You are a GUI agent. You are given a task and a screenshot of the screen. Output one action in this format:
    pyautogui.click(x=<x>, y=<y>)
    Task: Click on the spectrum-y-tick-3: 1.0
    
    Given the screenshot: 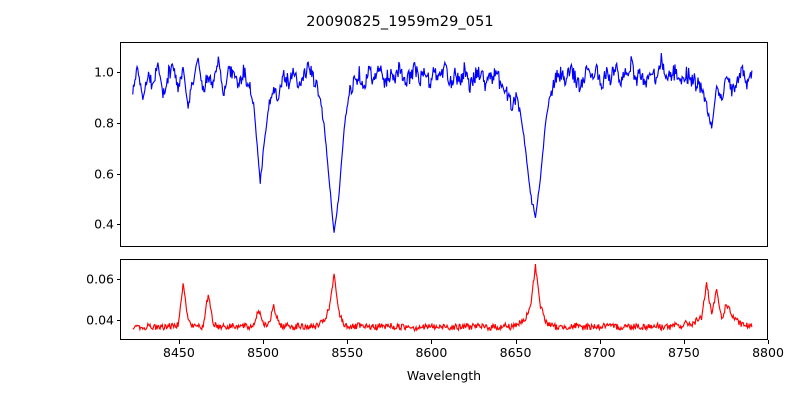 What is the action you would take?
    pyautogui.click(x=104, y=72)
    